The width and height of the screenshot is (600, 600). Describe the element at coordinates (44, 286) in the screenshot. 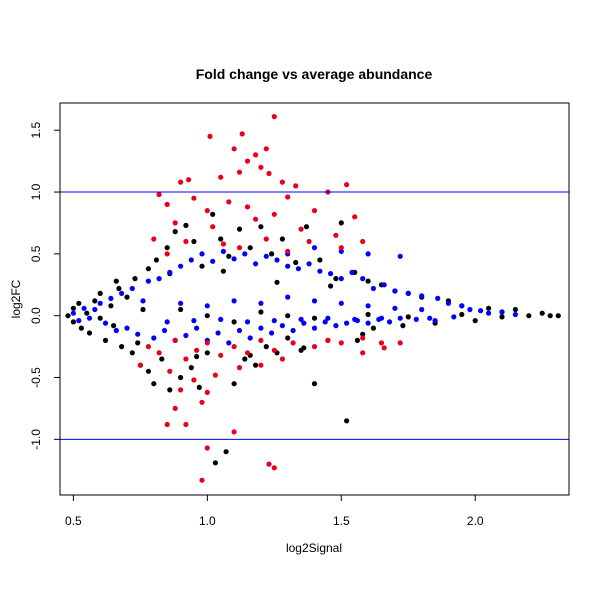

I see `y-axis: -1.0 -0.5 0.0 0.5 1.0 1.5` at that location.